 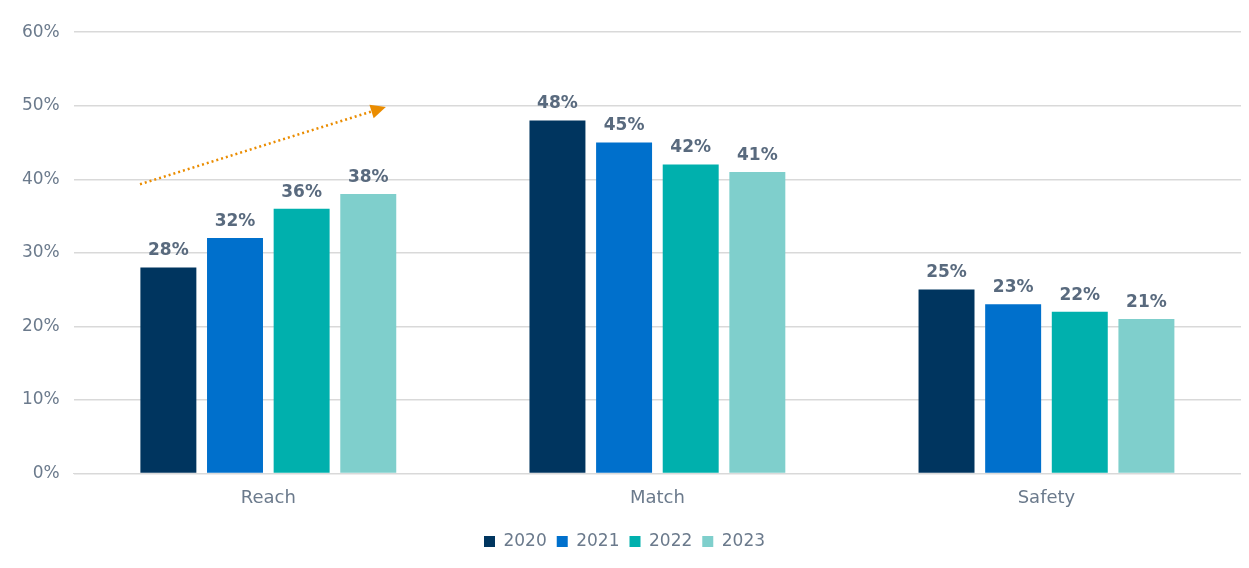 What do you see at coordinates (1146, 300) in the screenshot?
I see `data-label: 21%` at bounding box center [1146, 300].